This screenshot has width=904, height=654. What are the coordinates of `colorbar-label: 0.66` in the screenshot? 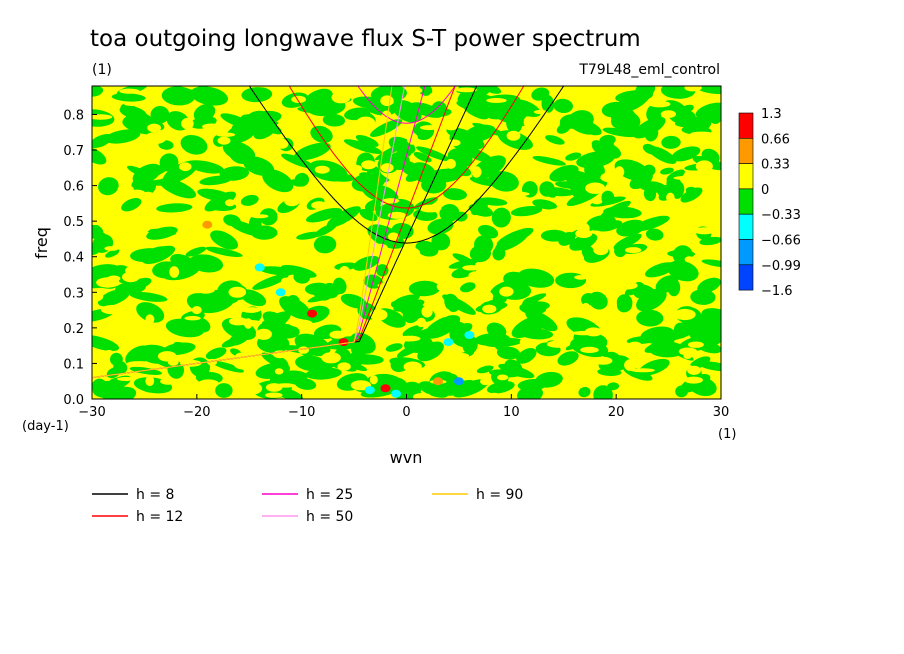 It's located at (775, 139).